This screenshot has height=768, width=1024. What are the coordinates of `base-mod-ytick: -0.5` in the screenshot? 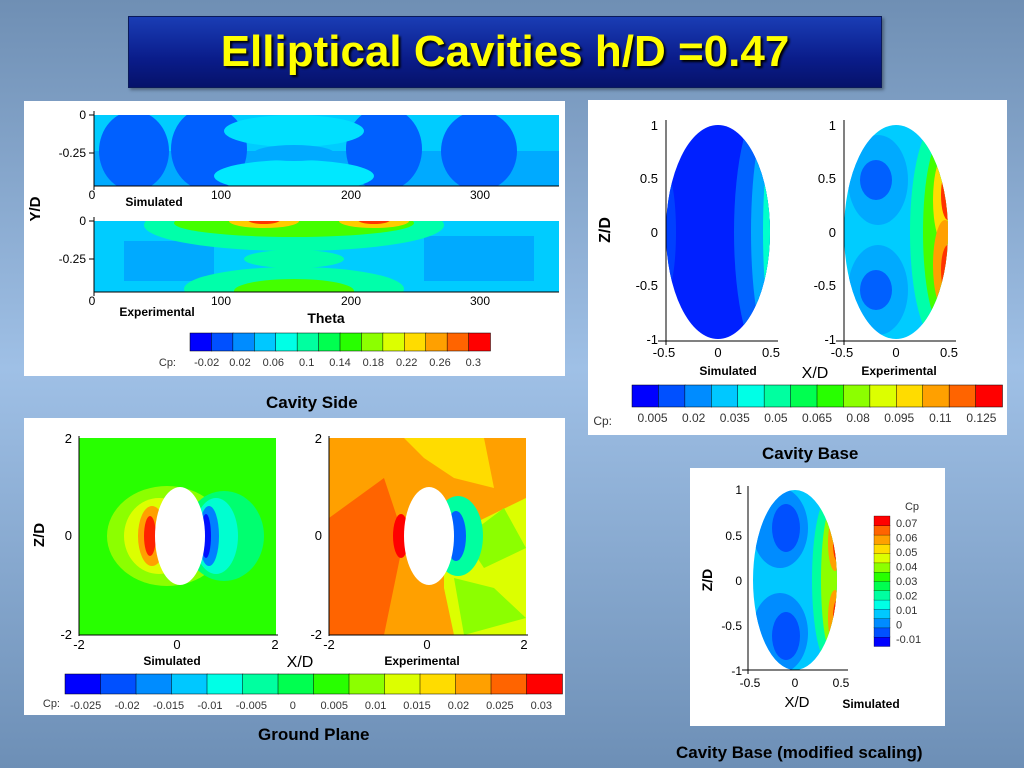 It's located at (731, 626).